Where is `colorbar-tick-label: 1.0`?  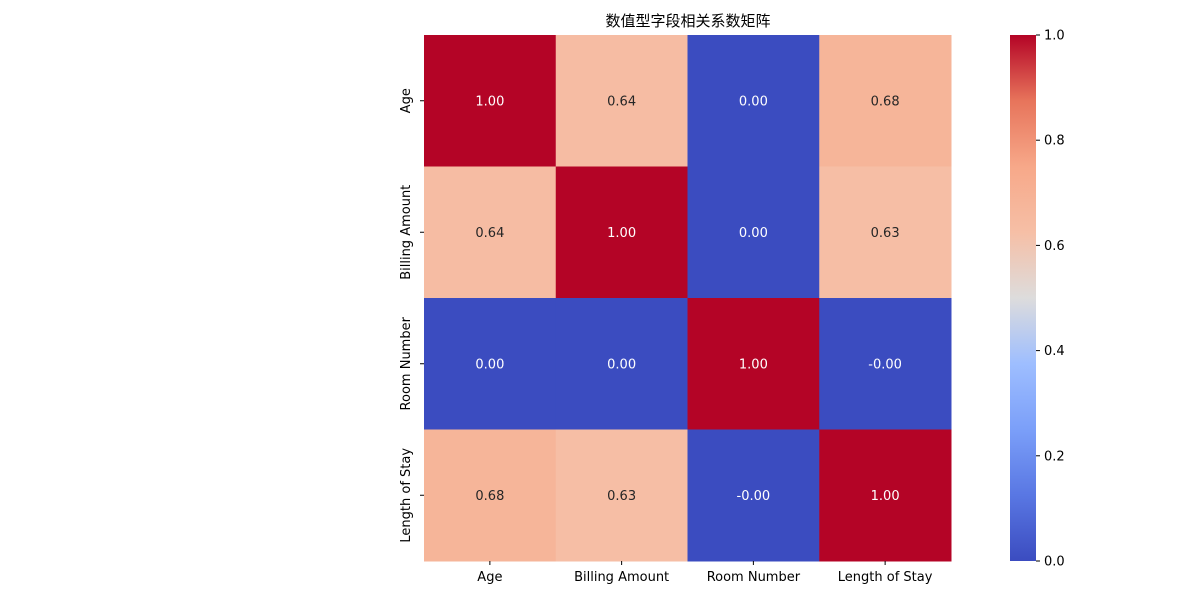 colorbar-tick-label: 1.0 is located at coordinates (1054, 36).